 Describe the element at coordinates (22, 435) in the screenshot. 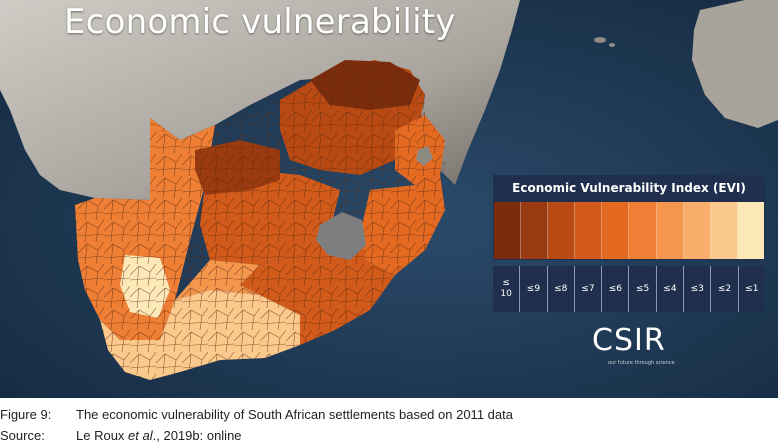

I see `caption-source-label: Source:` at that location.